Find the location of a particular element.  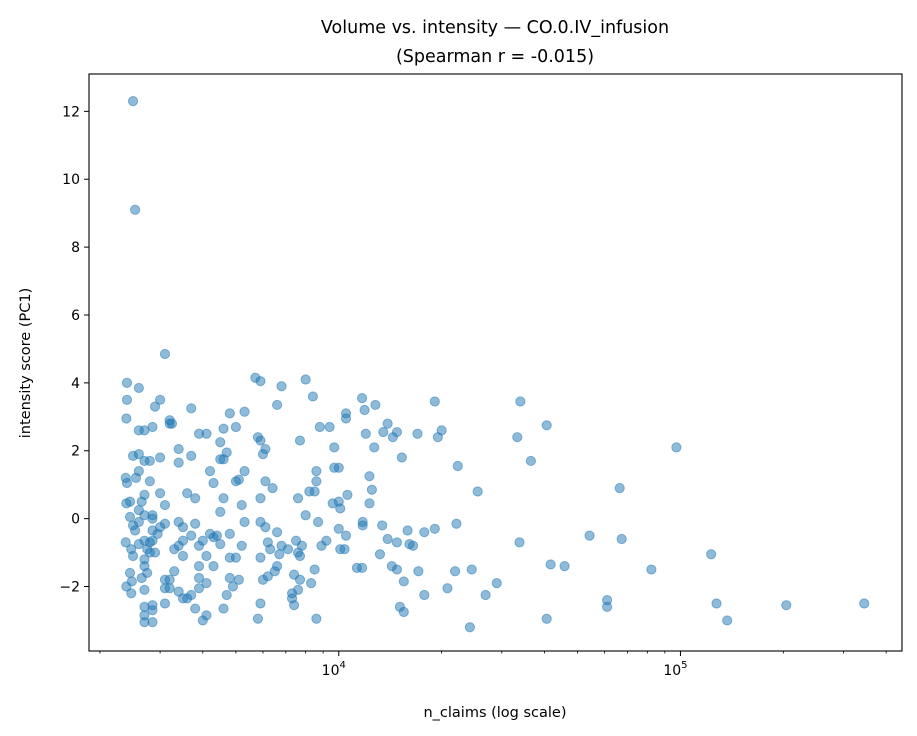

y-tick-label: 2 is located at coordinates (75, 452).